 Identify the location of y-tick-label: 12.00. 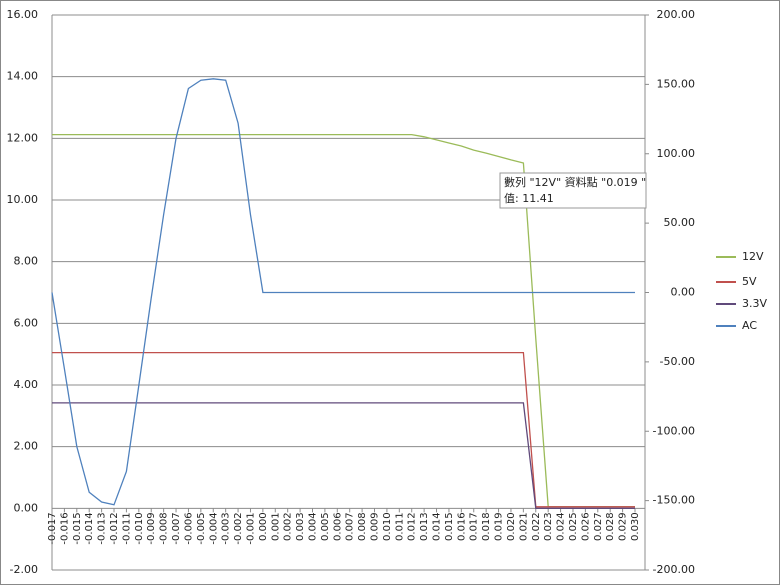
(23, 137).